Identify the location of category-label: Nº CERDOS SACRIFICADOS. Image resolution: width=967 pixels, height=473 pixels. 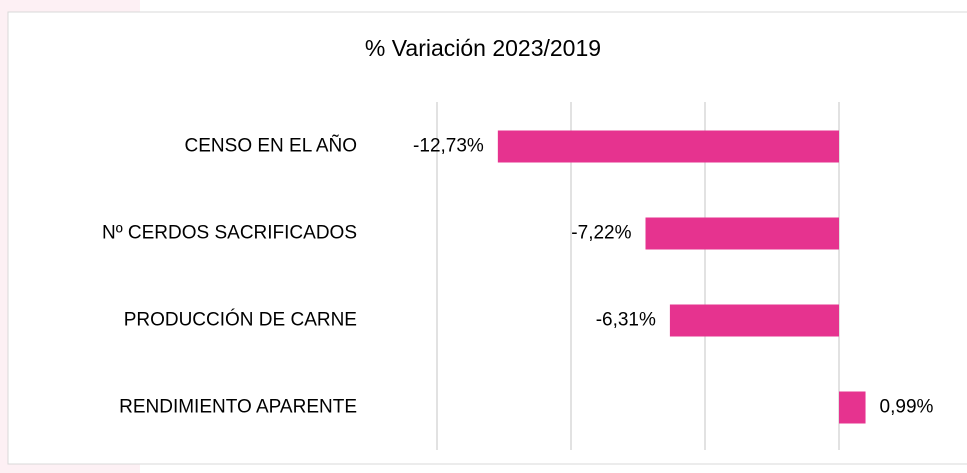
(229, 233).